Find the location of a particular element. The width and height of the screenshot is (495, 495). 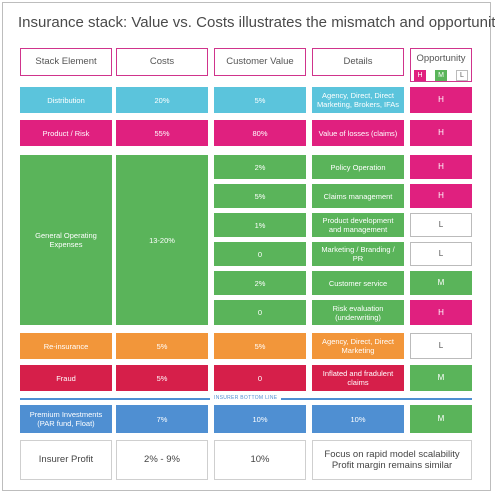

reinsurance-element: Re-insurance is located at coordinates (66, 346).